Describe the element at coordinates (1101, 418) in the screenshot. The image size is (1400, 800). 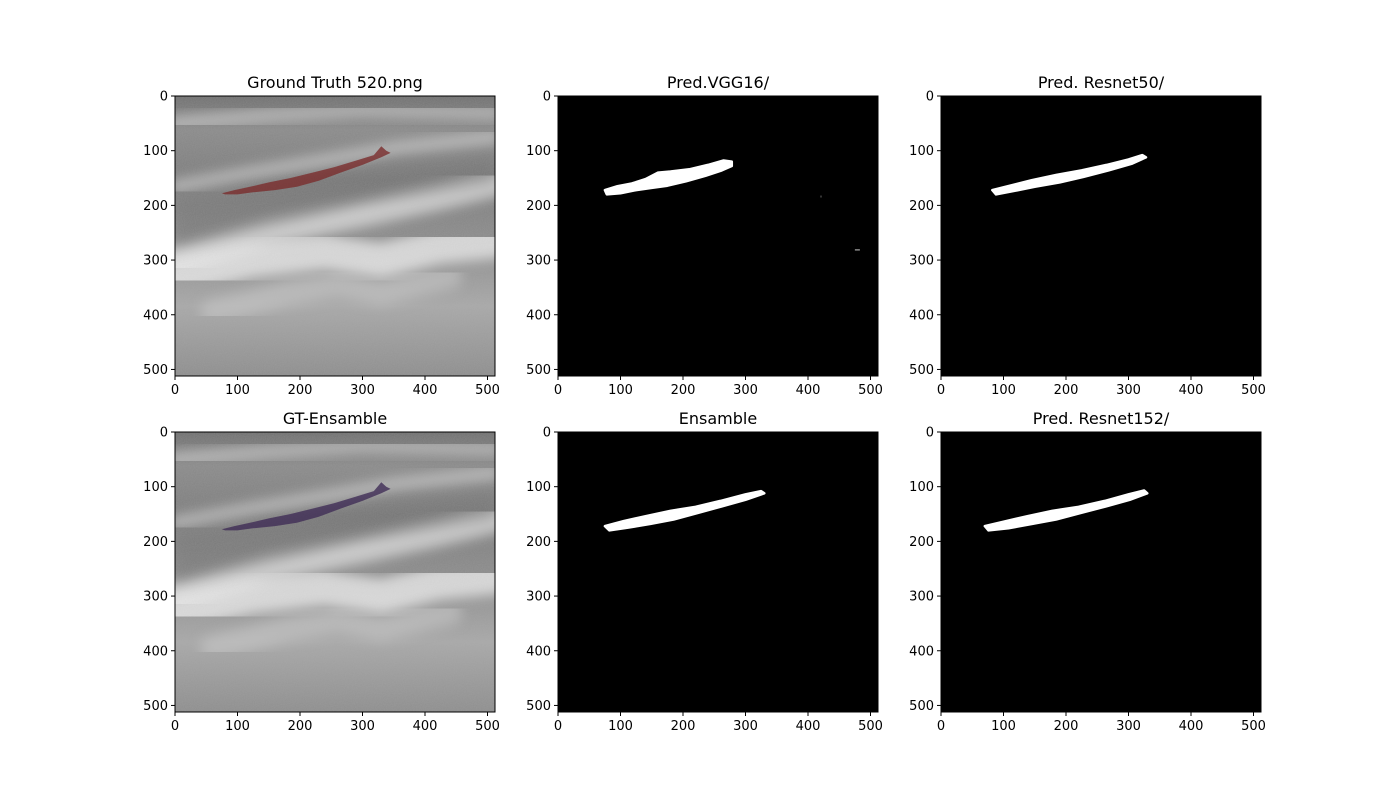
I see `subplot-title: Pred. Resnet152/` at that location.